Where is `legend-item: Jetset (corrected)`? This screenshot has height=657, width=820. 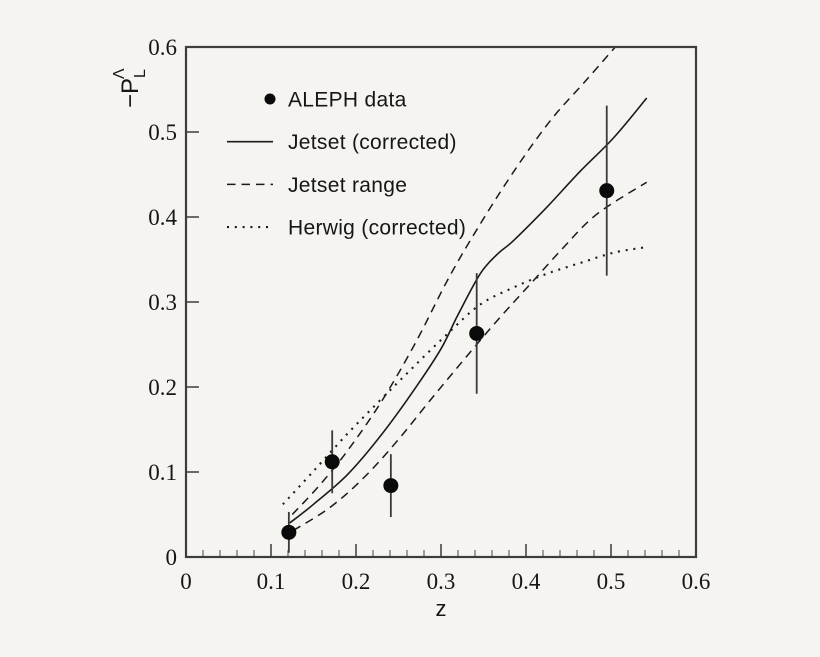 legend-item: Jetset (corrected) is located at coordinates (342, 142).